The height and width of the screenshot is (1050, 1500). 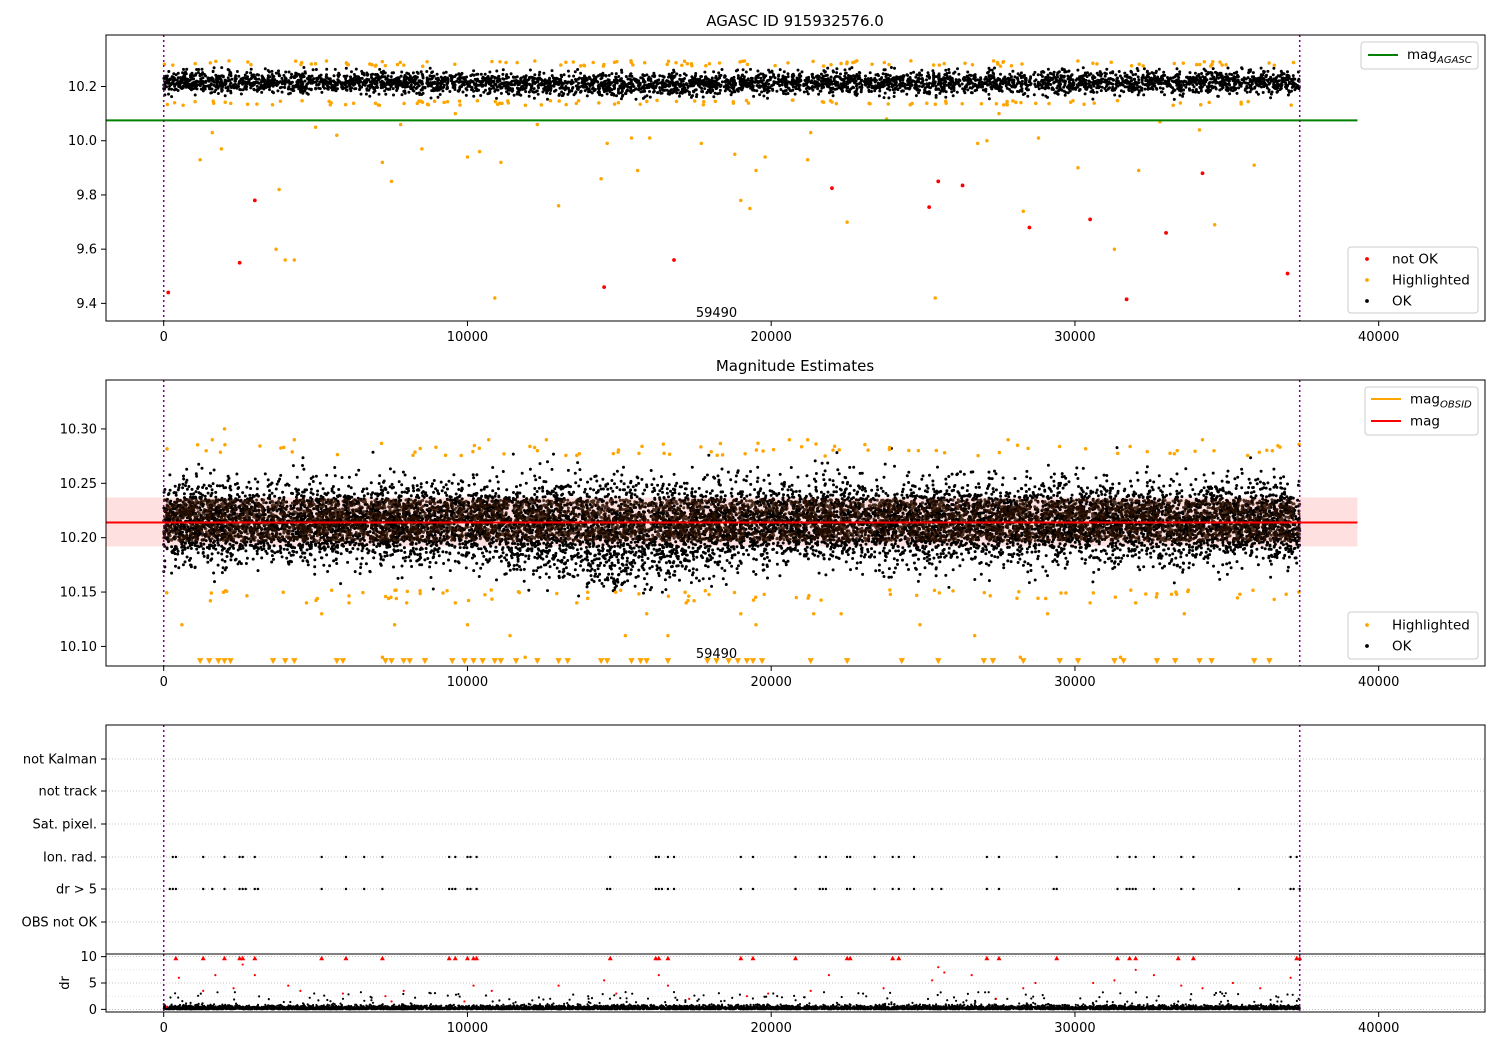 I want to click on legend-label: Highlighted, so click(x=1431, y=626).